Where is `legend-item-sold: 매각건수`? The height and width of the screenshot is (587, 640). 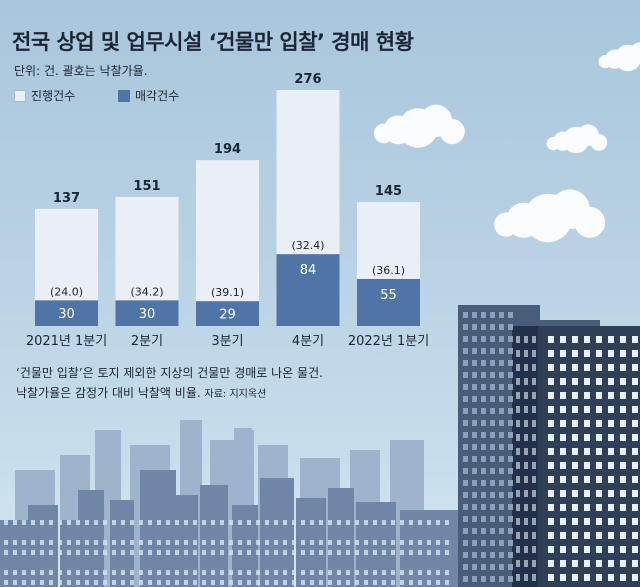
legend-item-sold: 매각건수 is located at coordinates (148, 95).